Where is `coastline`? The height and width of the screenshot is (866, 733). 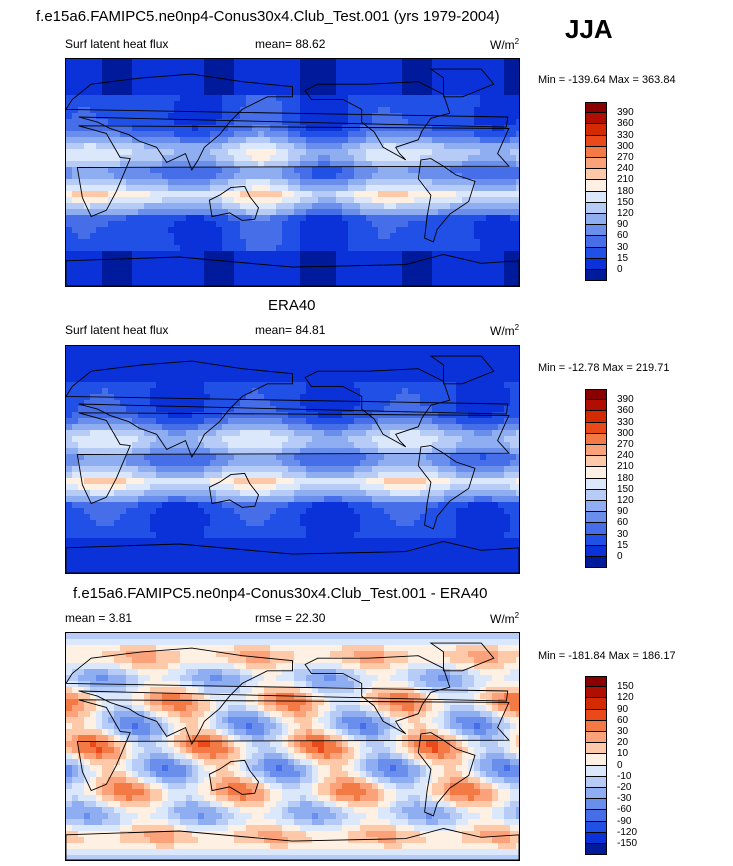
coastline is located at coordinates (293, 171).